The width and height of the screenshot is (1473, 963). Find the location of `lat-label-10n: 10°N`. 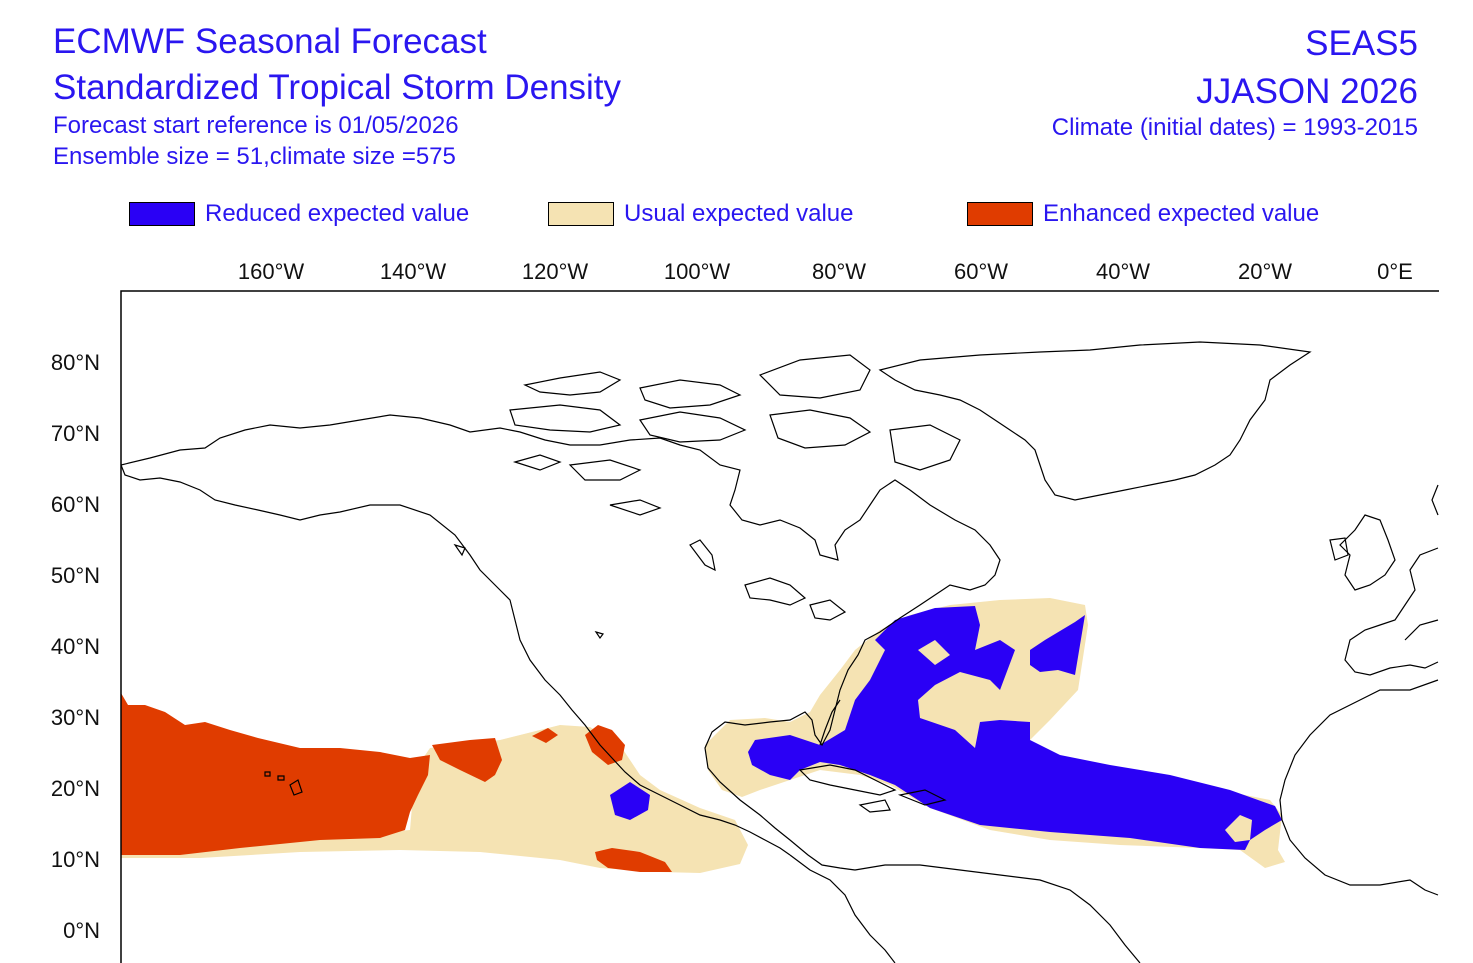

lat-label-10n: 10°N is located at coordinates (75, 859).